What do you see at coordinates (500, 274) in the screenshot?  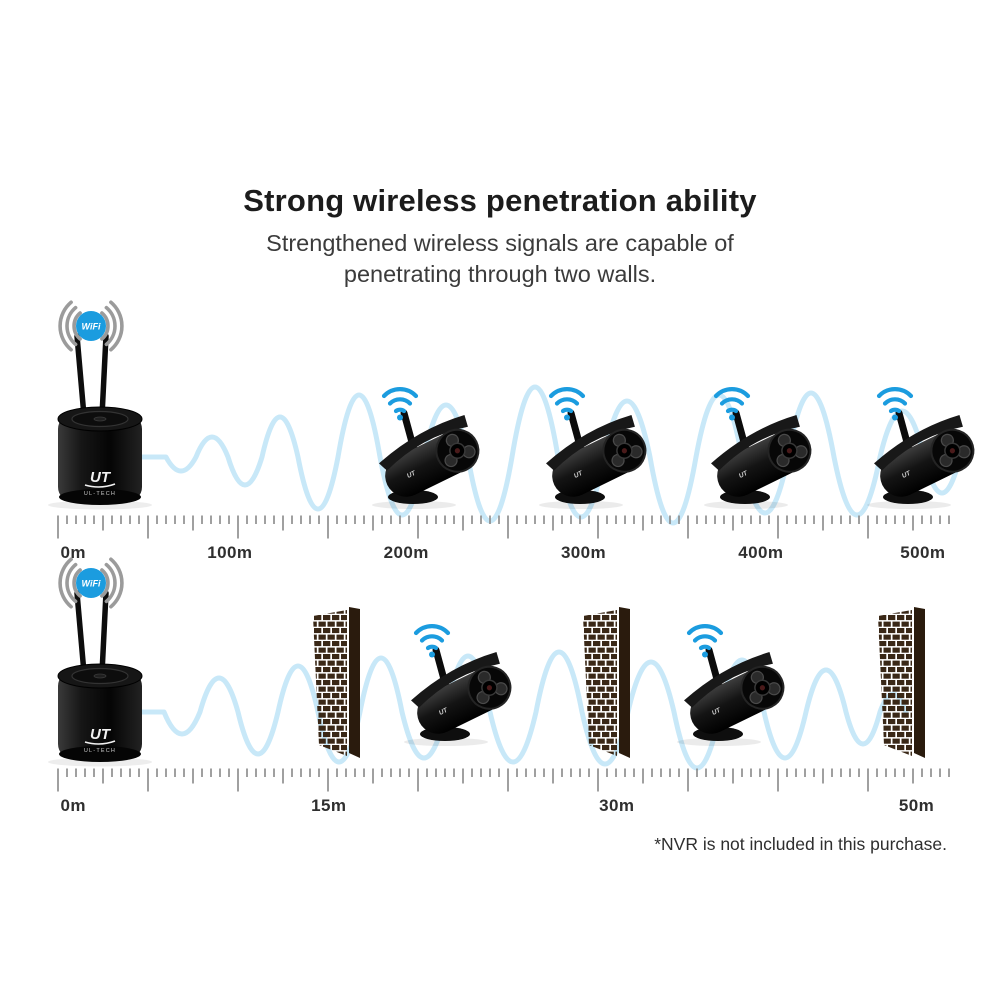 I see `subtitle-line-2: penetrating through two walls.` at bounding box center [500, 274].